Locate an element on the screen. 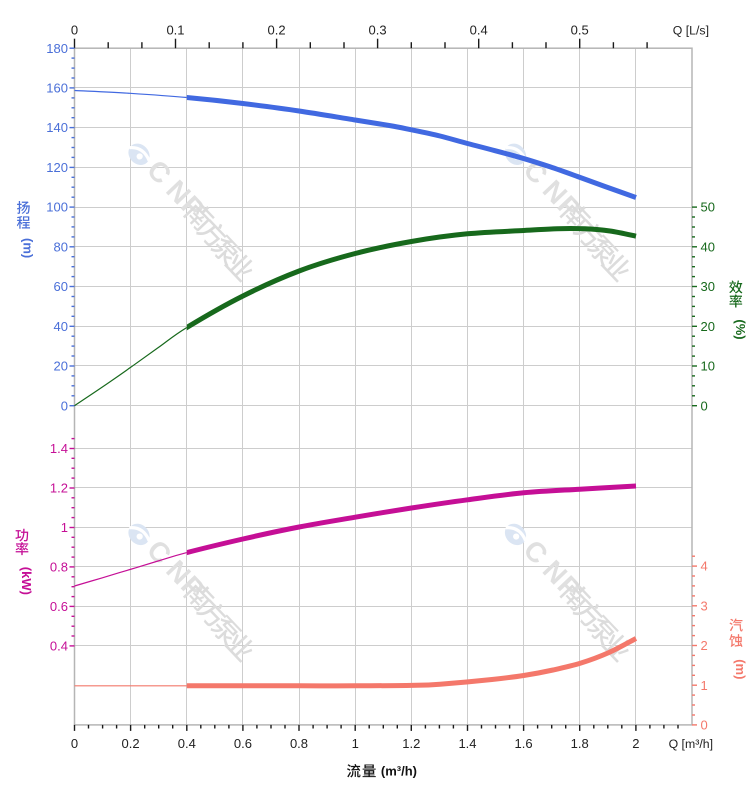 This screenshot has width=752, height=797. svg-text: 1.6 is located at coordinates (524, 743).